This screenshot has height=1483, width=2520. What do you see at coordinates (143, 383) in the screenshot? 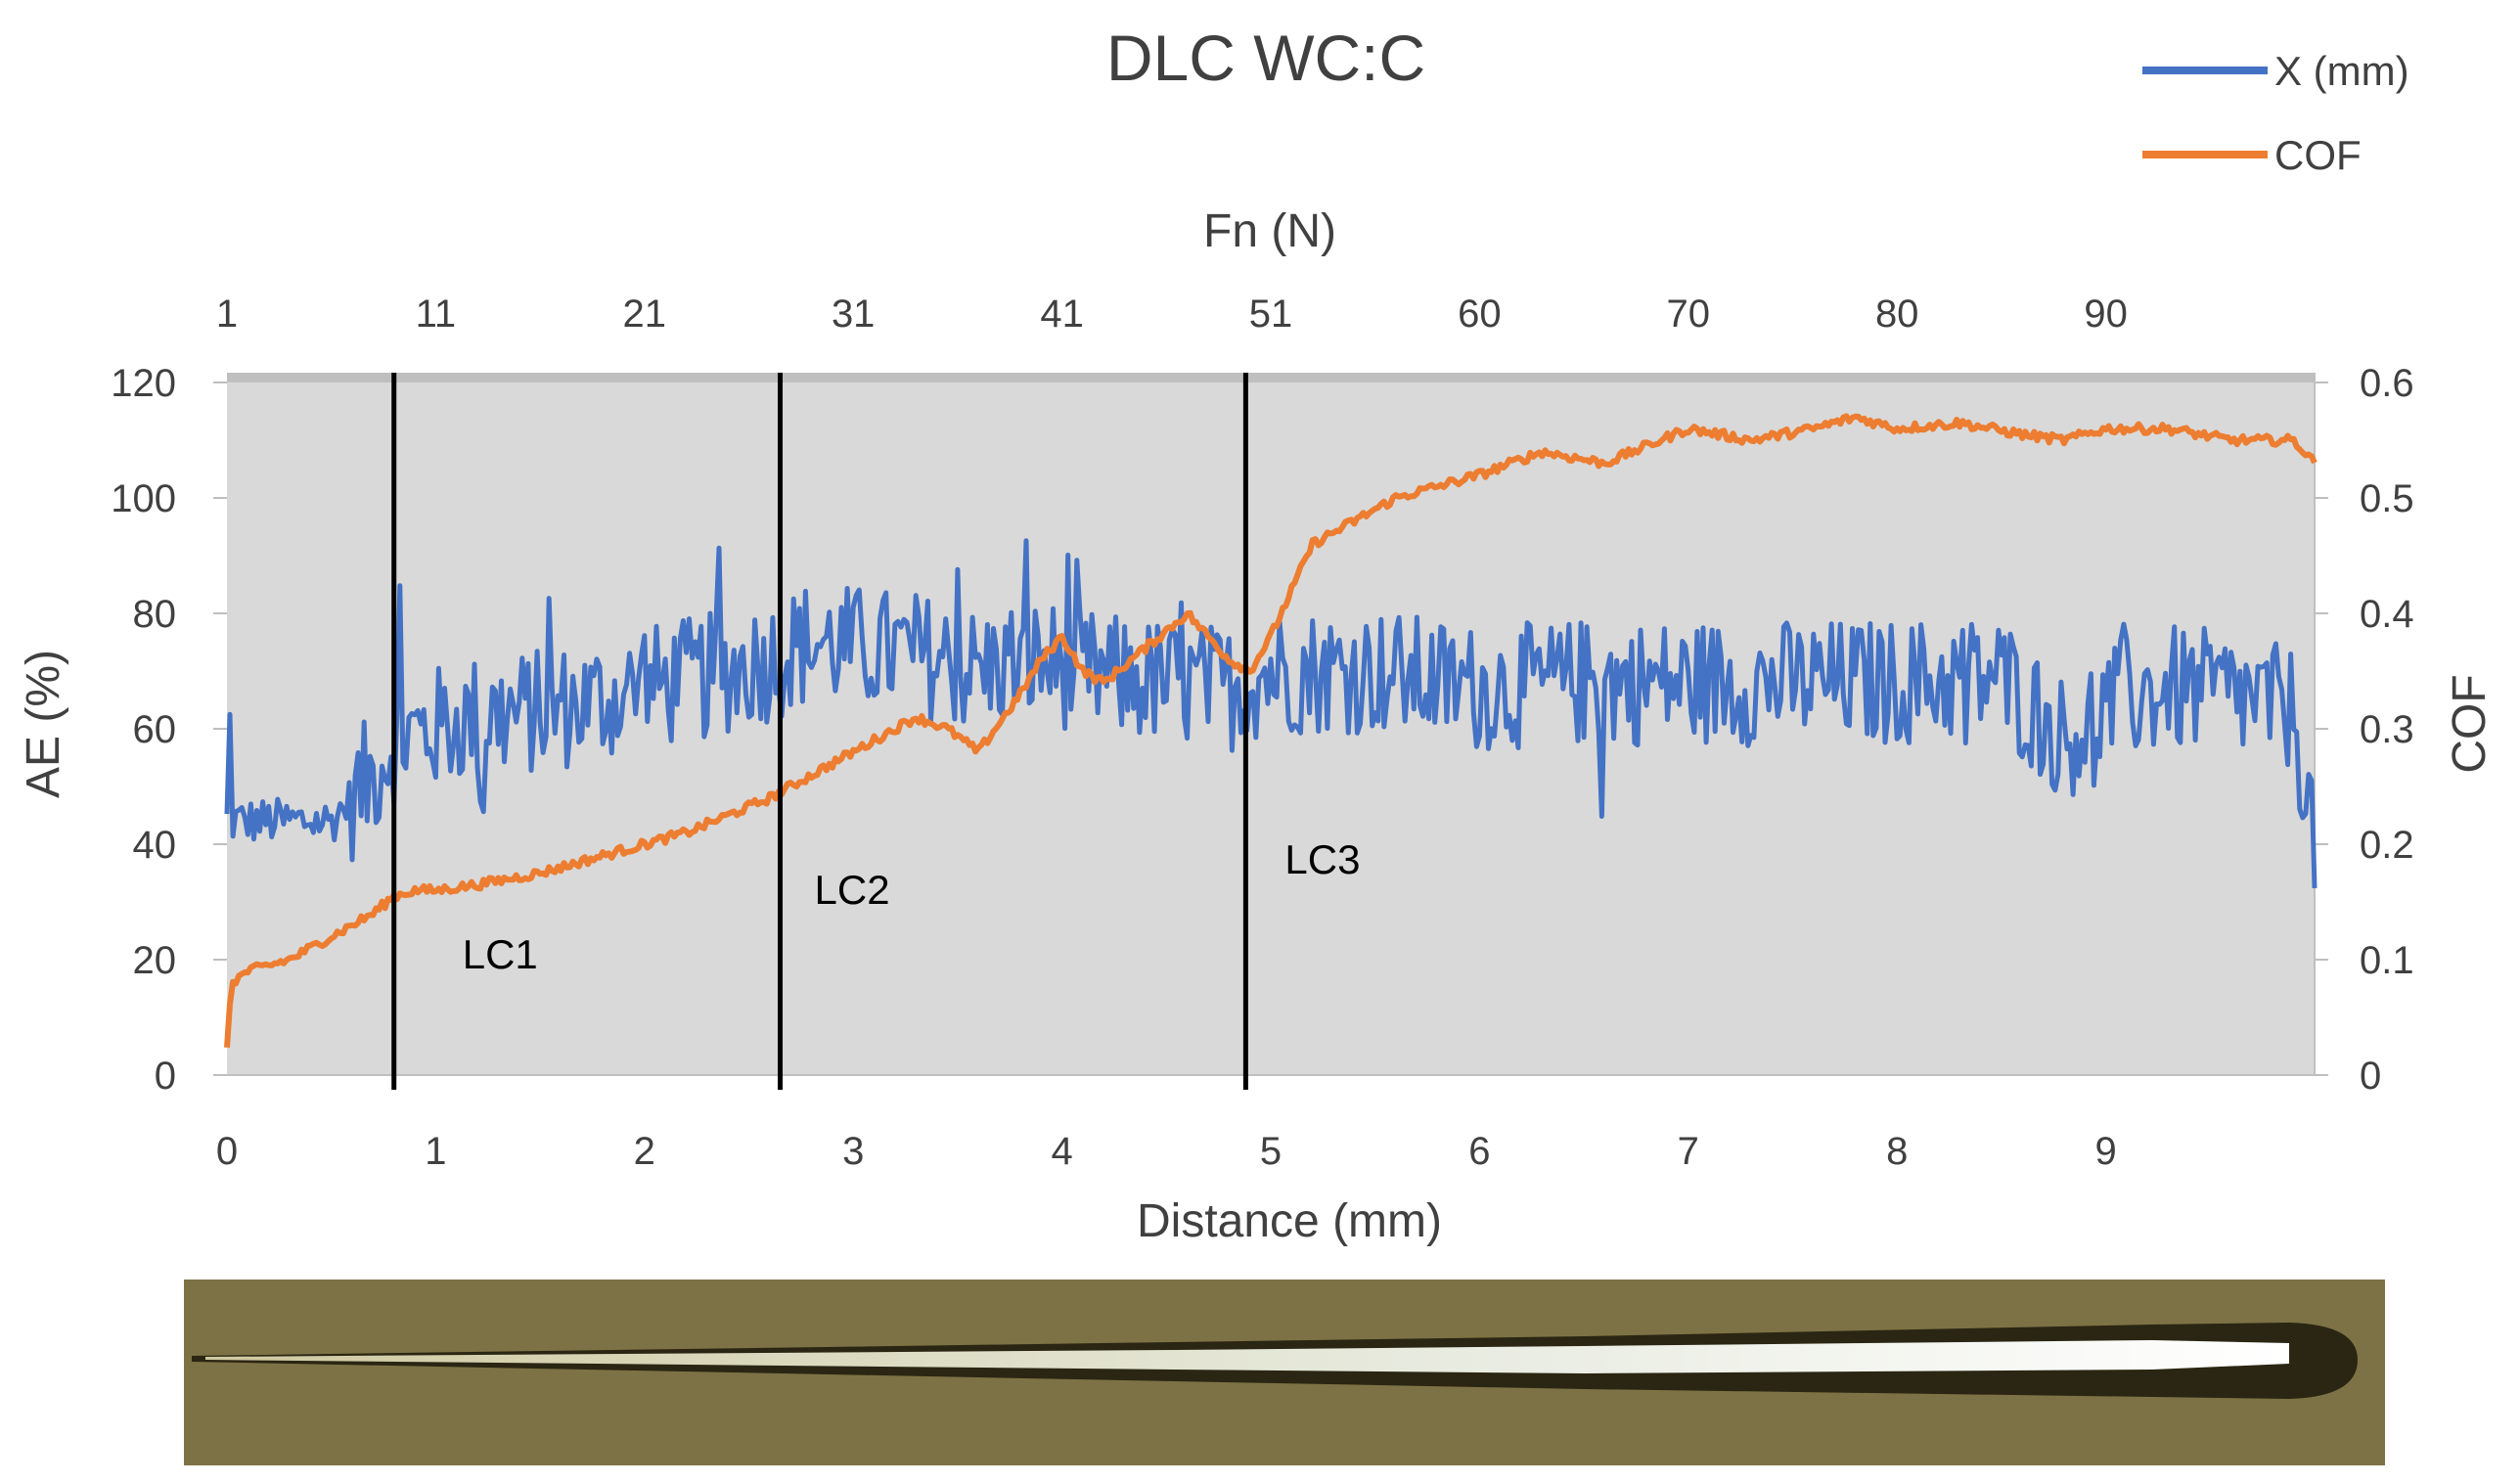
I see `y-tick-label: 120` at bounding box center [143, 383].